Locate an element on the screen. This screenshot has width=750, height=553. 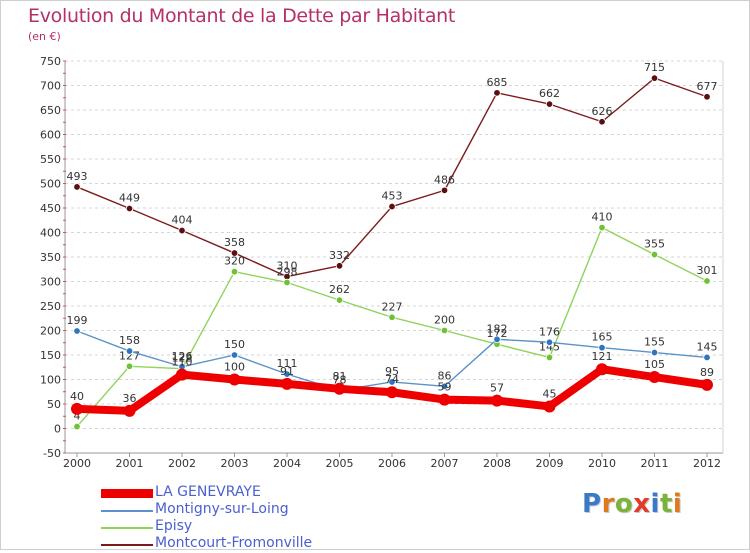
data-label-montcourt-fromonville: 685 is located at coordinates (497, 82).